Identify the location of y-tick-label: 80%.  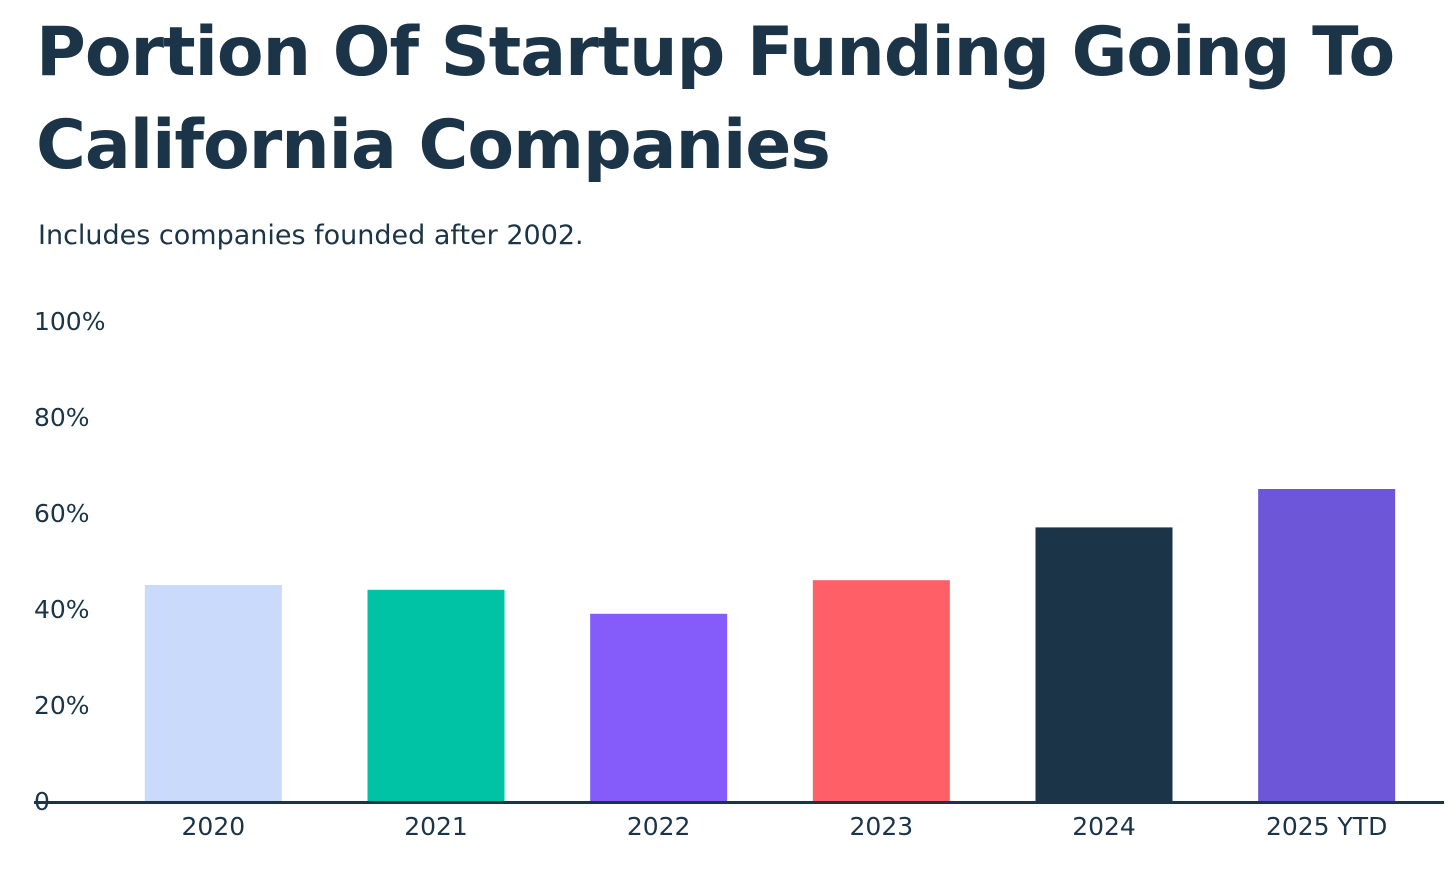
(62, 417).